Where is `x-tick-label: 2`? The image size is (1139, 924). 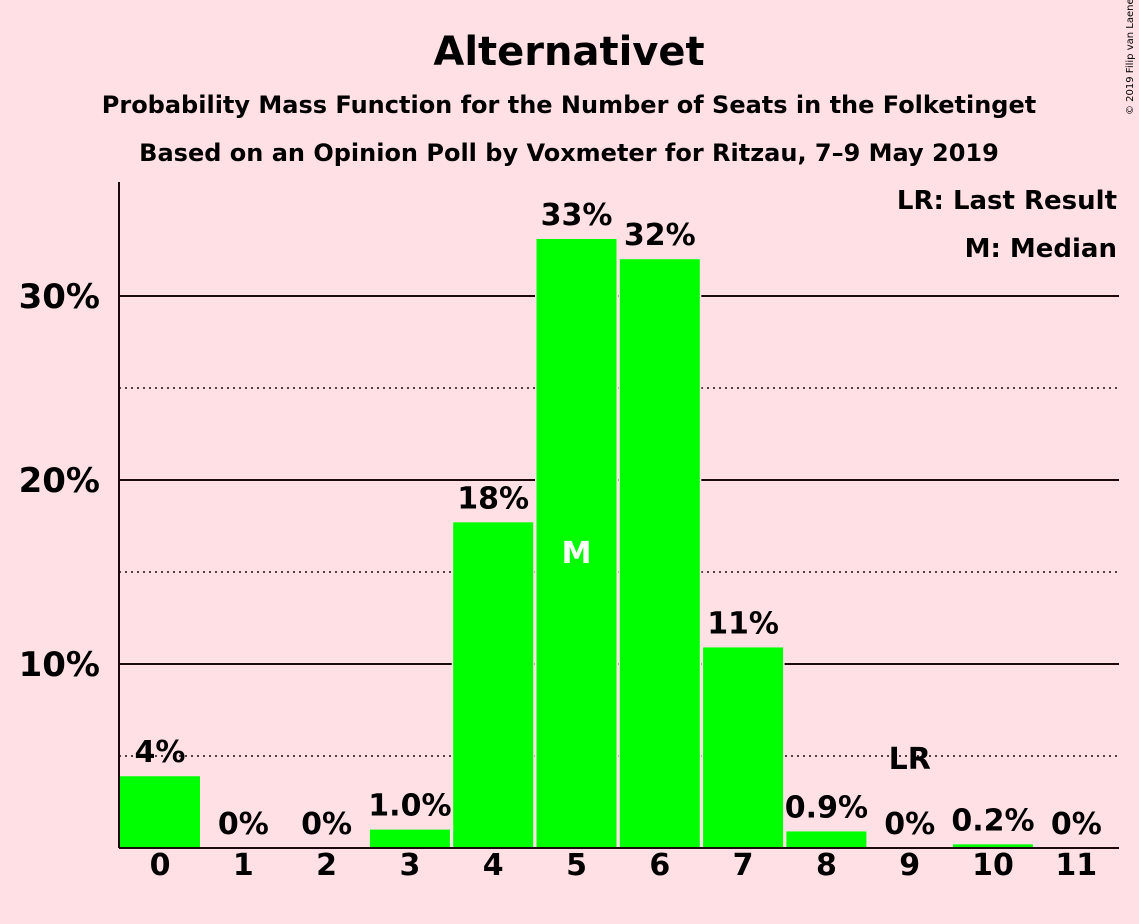 x-tick-label: 2 is located at coordinates (326, 865).